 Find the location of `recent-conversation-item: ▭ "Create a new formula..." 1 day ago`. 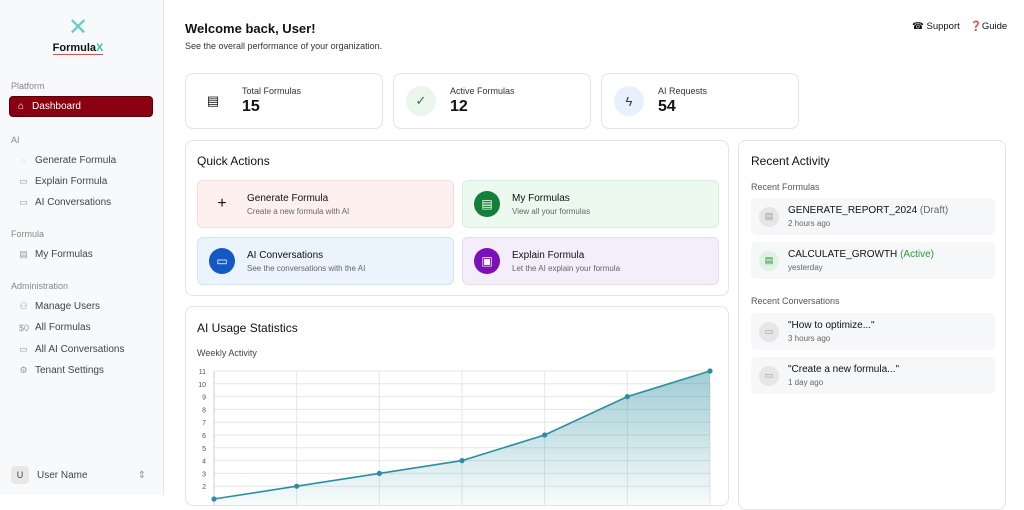

recent-conversation-item: ▭ "Create a new formula..." 1 day ago is located at coordinates (873, 375).